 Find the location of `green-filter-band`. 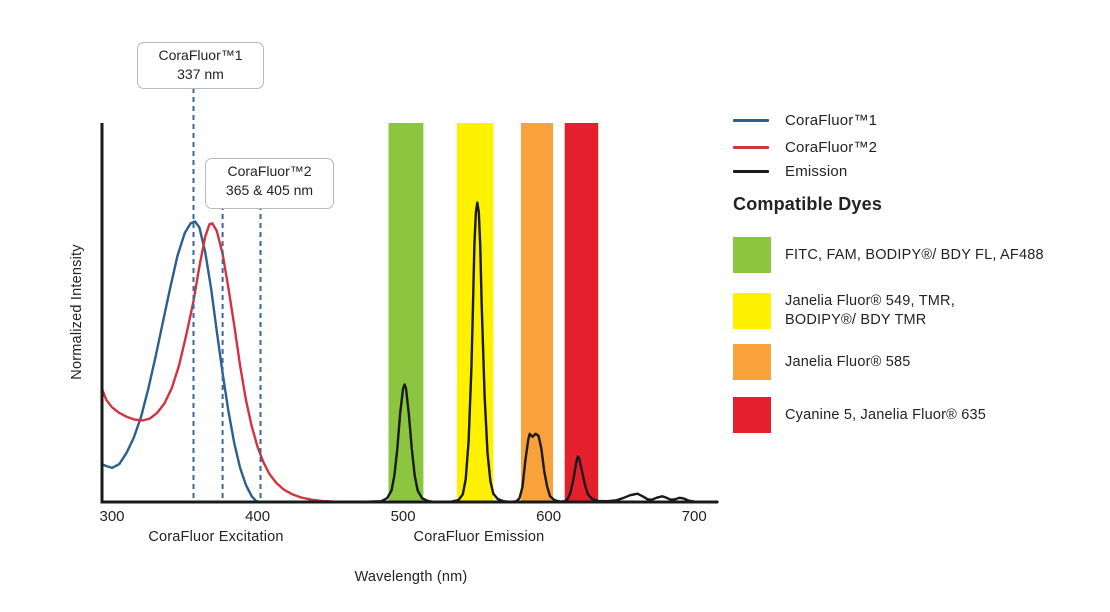

green-filter-band is located at coordinates (406, 312).